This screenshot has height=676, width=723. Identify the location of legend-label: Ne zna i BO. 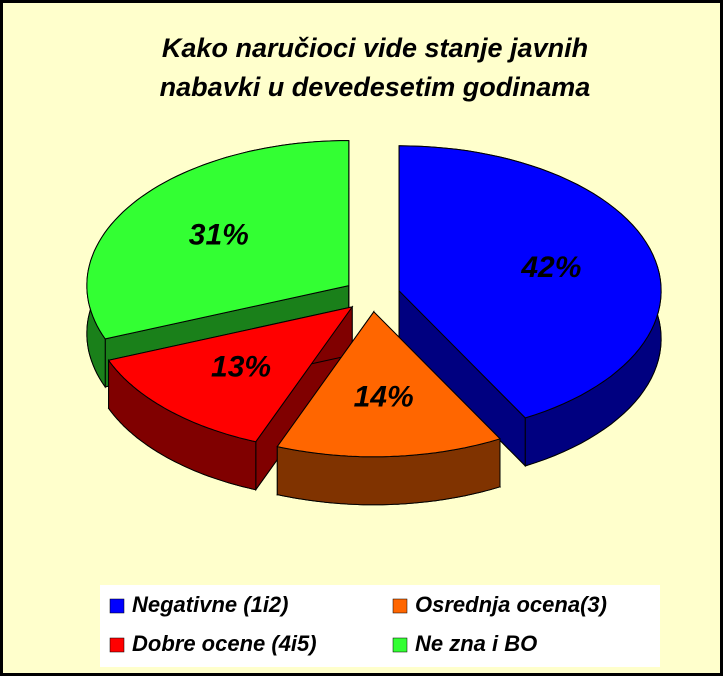
(476, 643).